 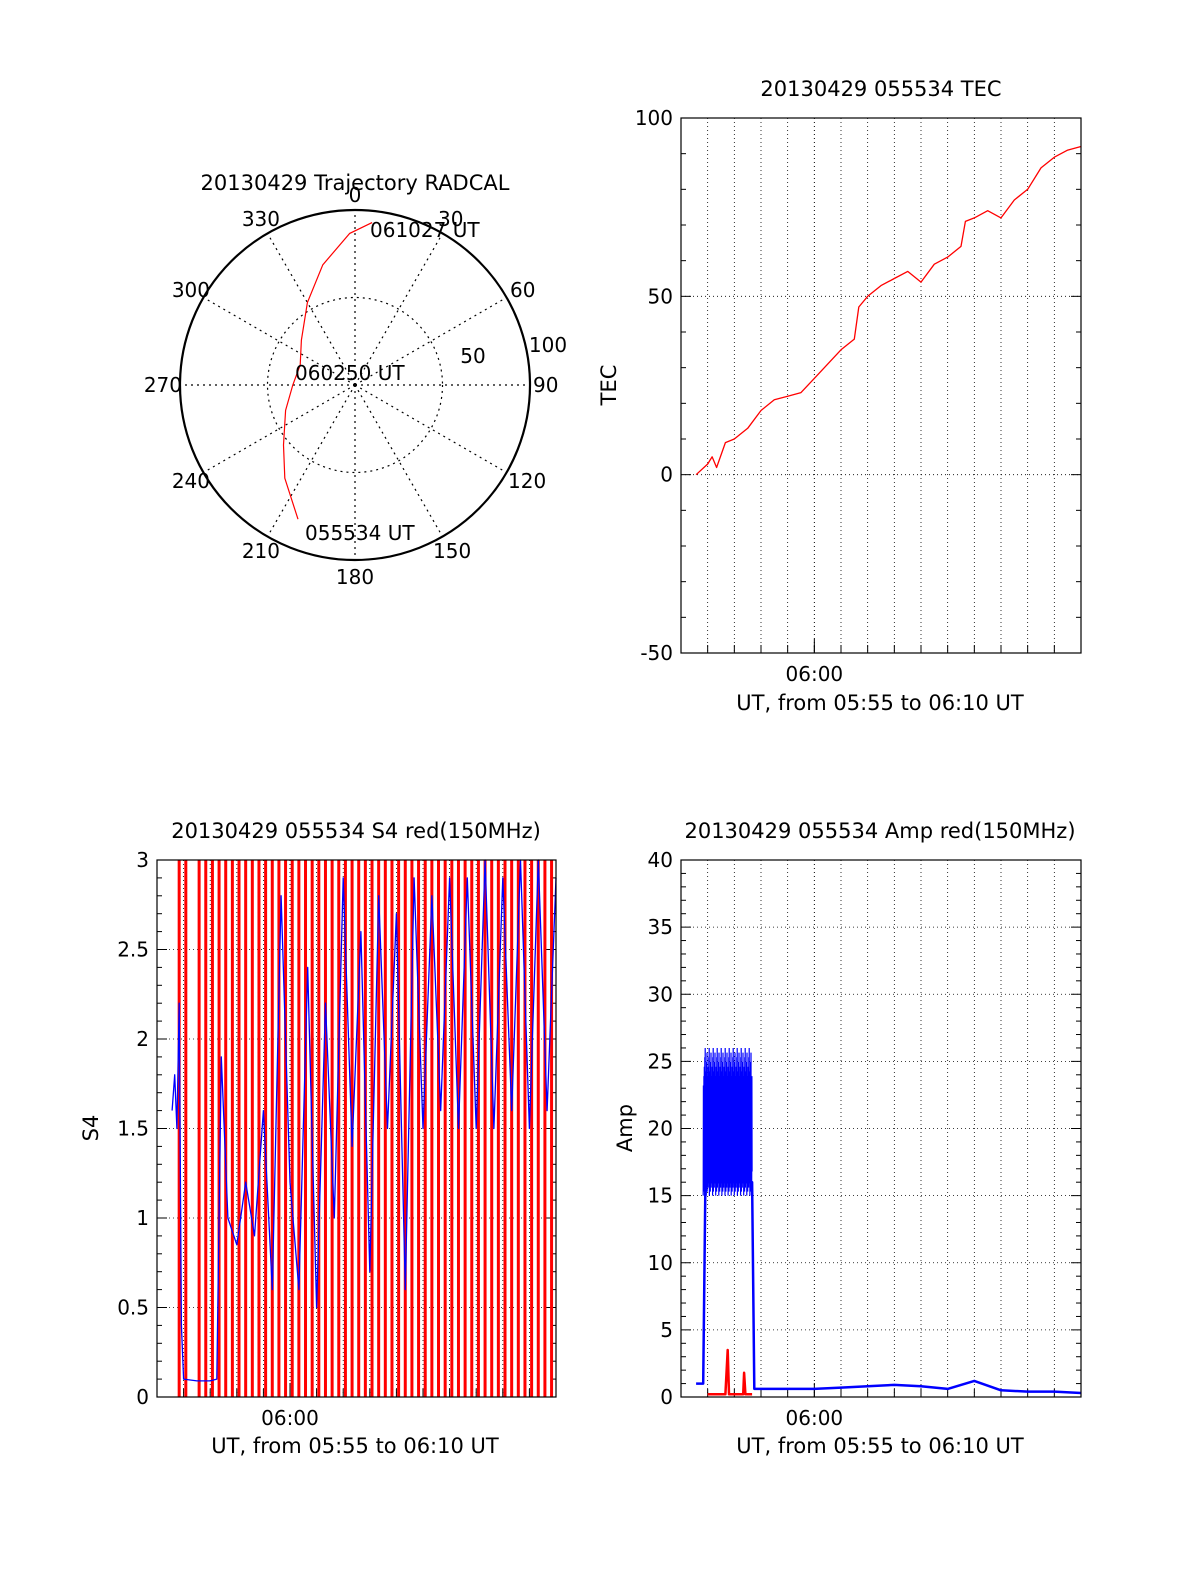 What do you see at coordinates (660, 1196) in the screenshot?
I see `amp-y-tick-label: 15` at bounding box center [660, 1196].